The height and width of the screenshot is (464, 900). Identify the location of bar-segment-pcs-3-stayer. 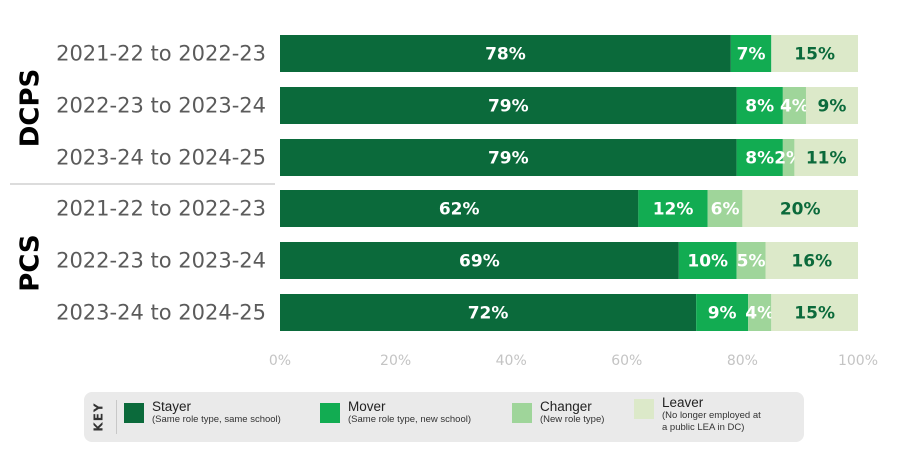
(488, 312).